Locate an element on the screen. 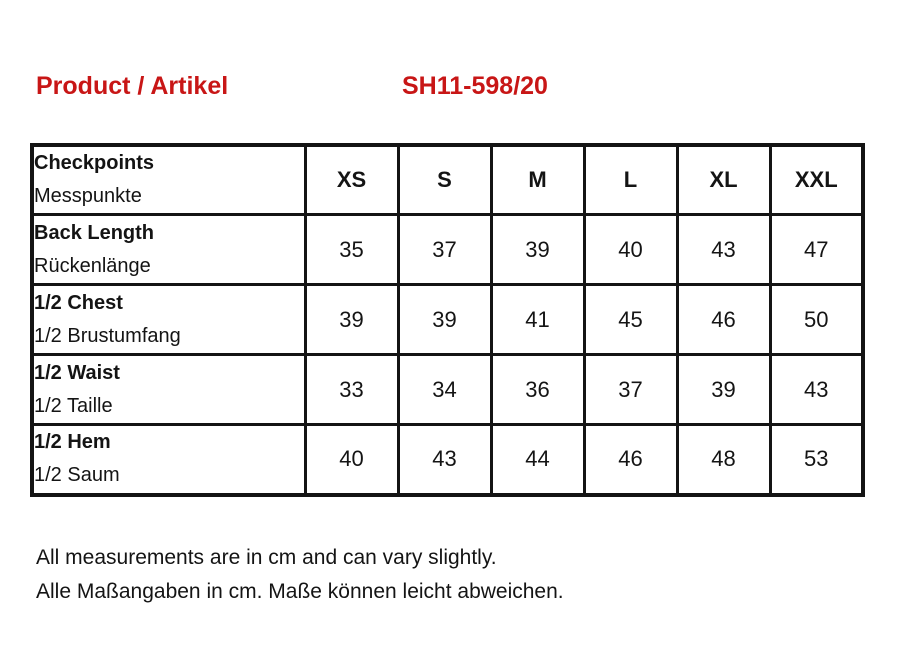 The width and height of the screenshot is (900, 664). row-label-en: Back Length is located at coordinates (94, 232).